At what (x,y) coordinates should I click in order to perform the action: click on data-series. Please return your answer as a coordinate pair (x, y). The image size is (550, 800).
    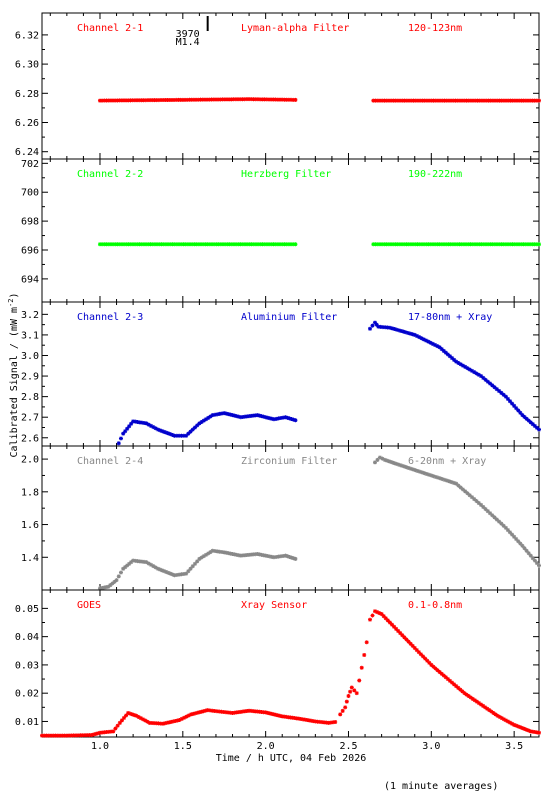
    Looking at the image, I should click on (456, 511).